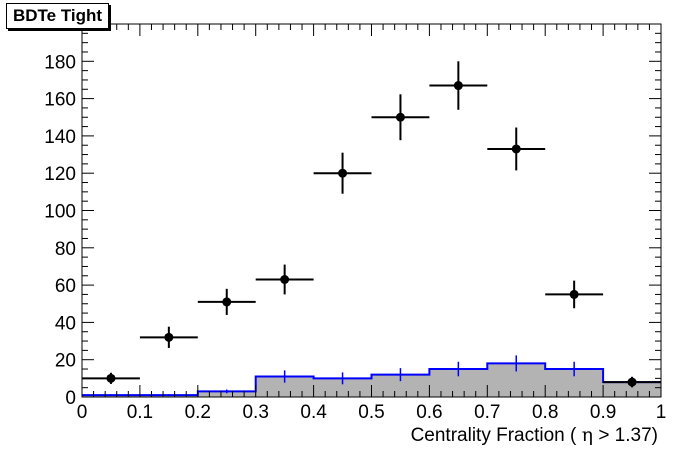 This screenshot has height=472, width=696. Describe the element at coordinates (371, 412) in the screenshot. I see `x-tick-label: 0.5` at that location.